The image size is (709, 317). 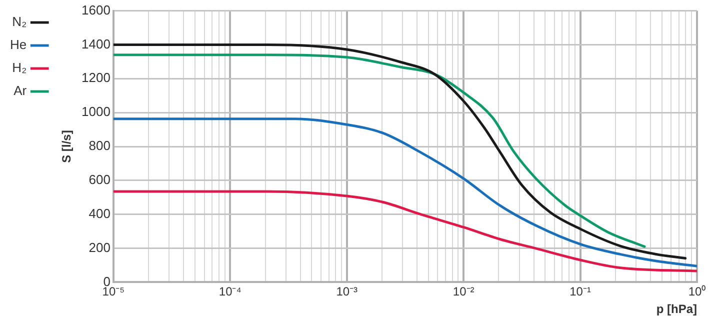 What do you see at coordinates (99, 213) in the screenshot?
I see `y-tick-label: 400` at bounding box center [99, 213].